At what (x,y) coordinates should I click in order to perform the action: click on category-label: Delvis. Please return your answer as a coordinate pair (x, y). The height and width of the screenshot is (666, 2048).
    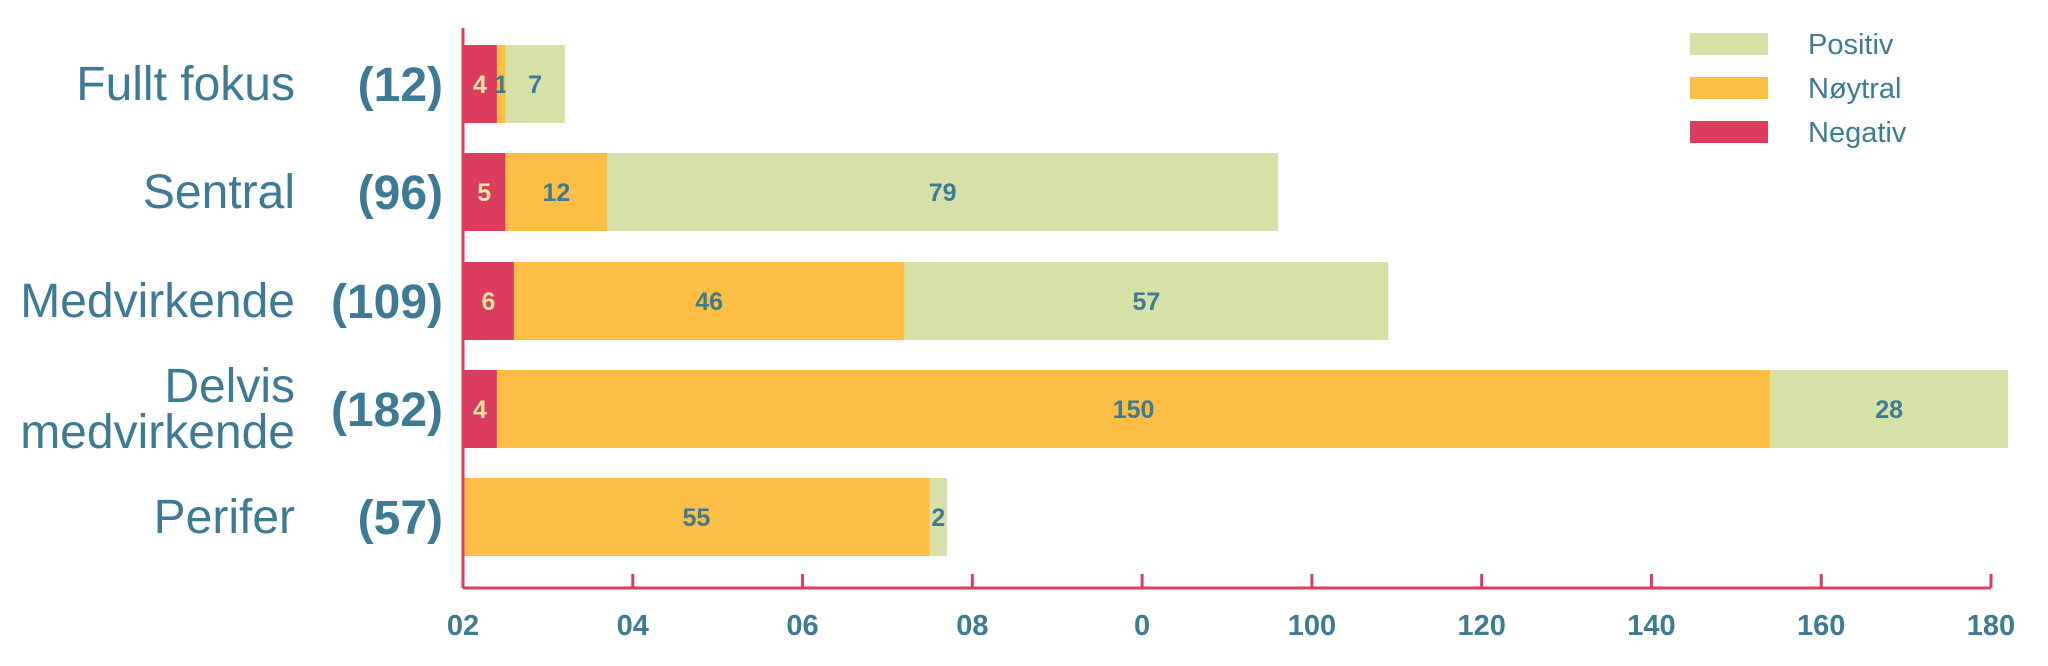
    Looking at the image, I should click on (229, 386).